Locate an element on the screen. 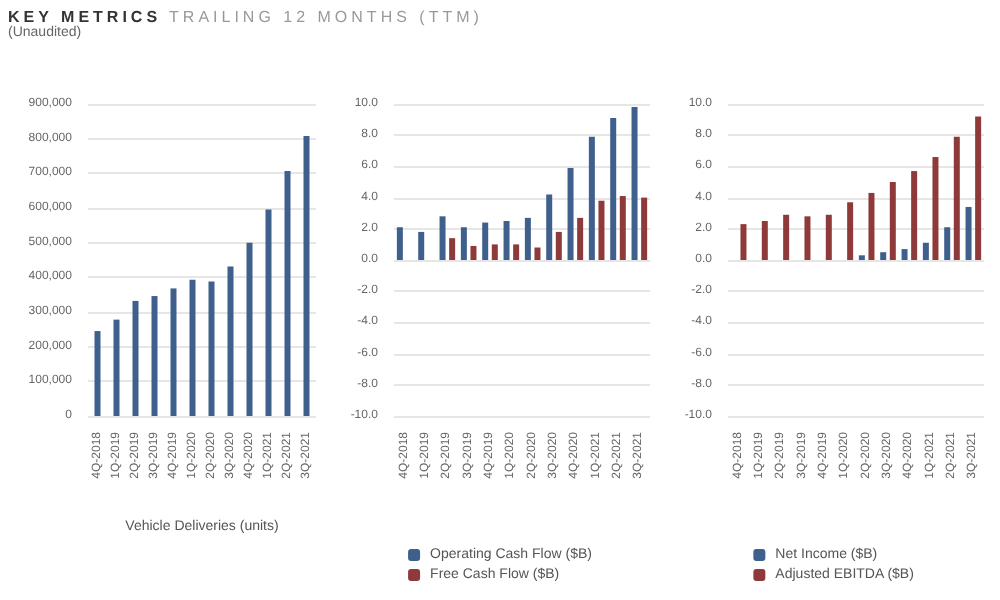  chart-subtitle: TRAILING 12 MONTHS (TTM) is located at coordinates (326, 17).